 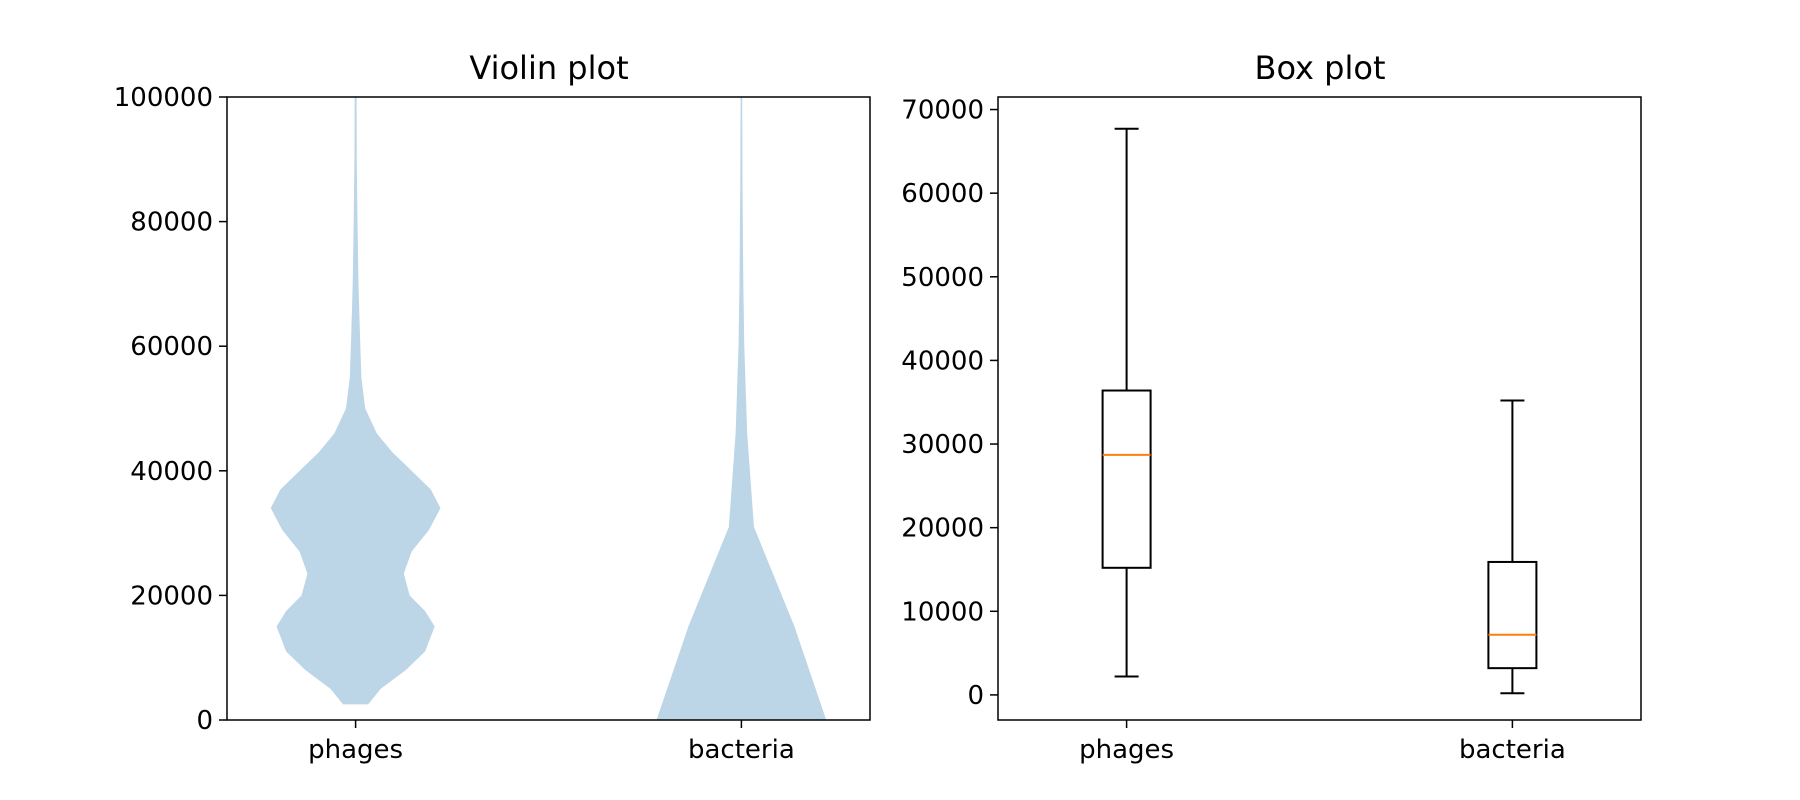 What do you see at coordinates (171, 223) in the screenshot?
I see `violin-ytick-label: 80000` at bounding box center [171, 223].